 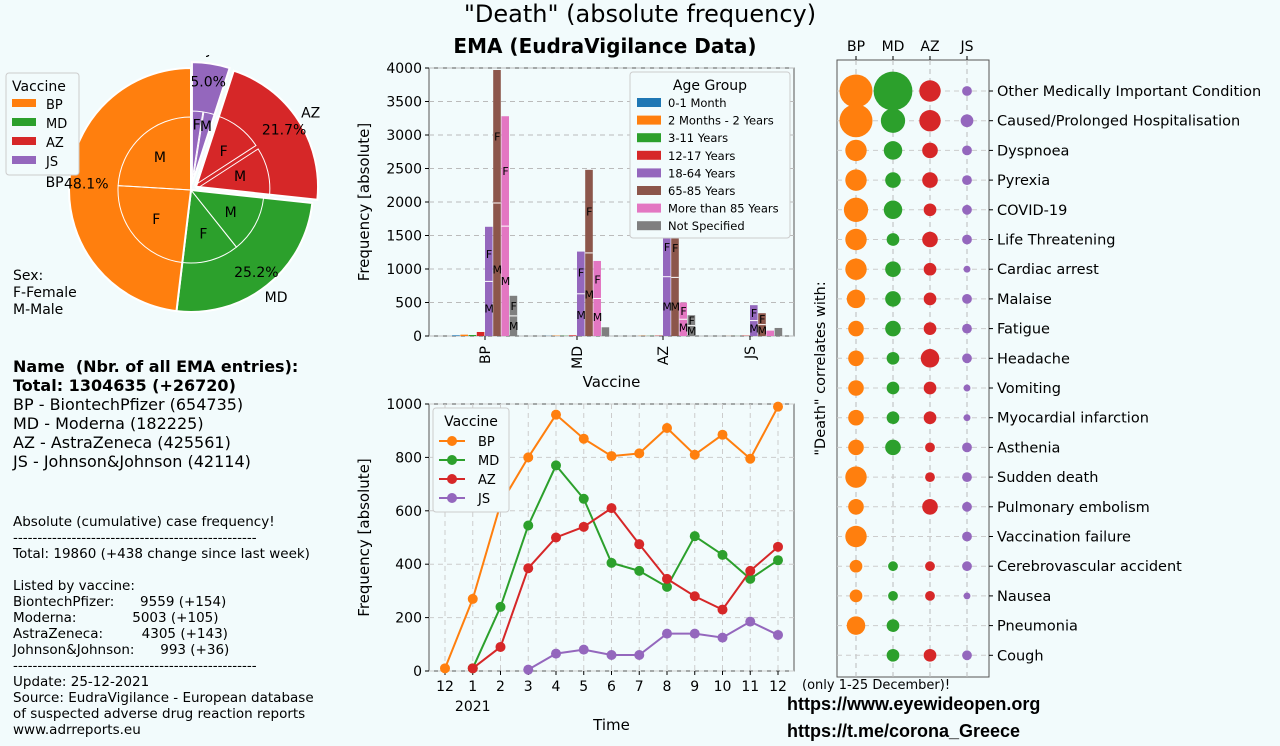 What do you see at coordinates (1028, 448) in the screenshot?
I see `row-label: Asthenia` at bounding box center [1028, 448].